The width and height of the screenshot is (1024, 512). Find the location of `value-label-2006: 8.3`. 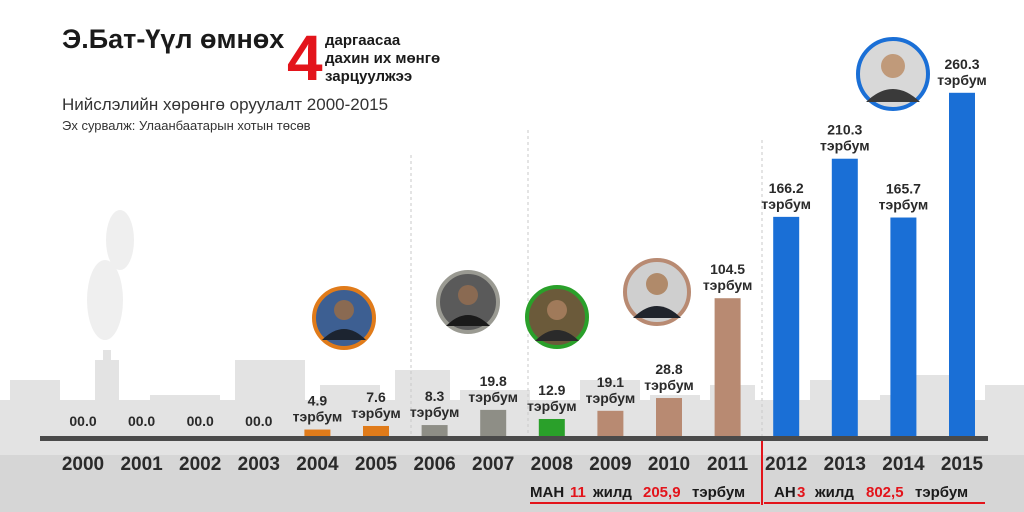

value-label-2006: 8.3 is located at coordinates (435, 396).